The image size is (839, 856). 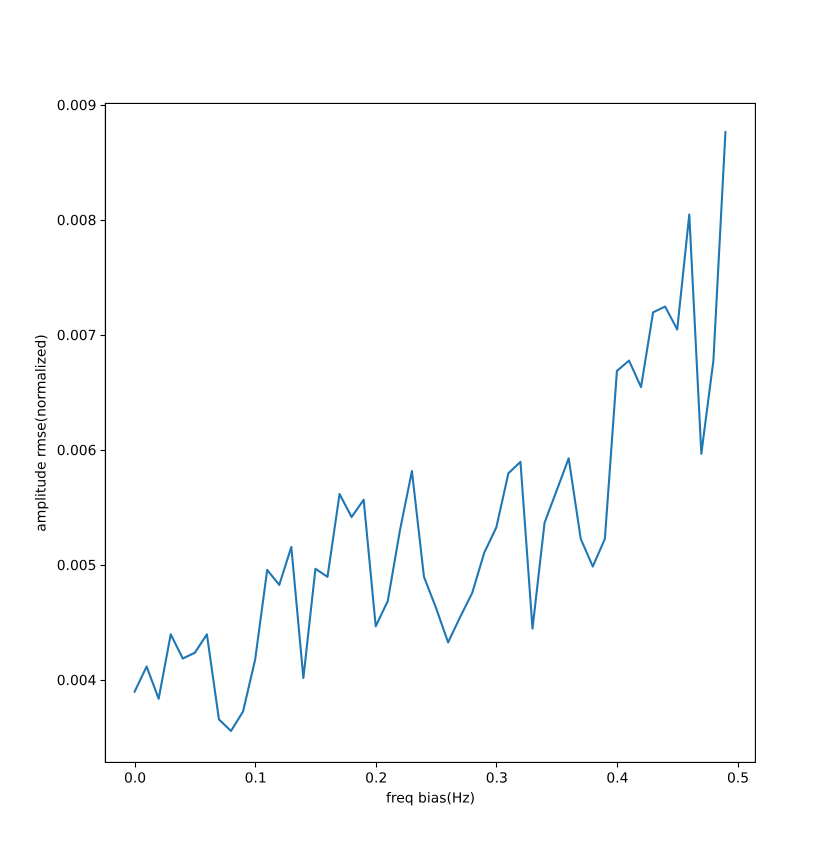 What do you see at coordinates (76, 336) in the screenshot?
I see `y-tick-label: 0.007` at bounding box center [76, 336].